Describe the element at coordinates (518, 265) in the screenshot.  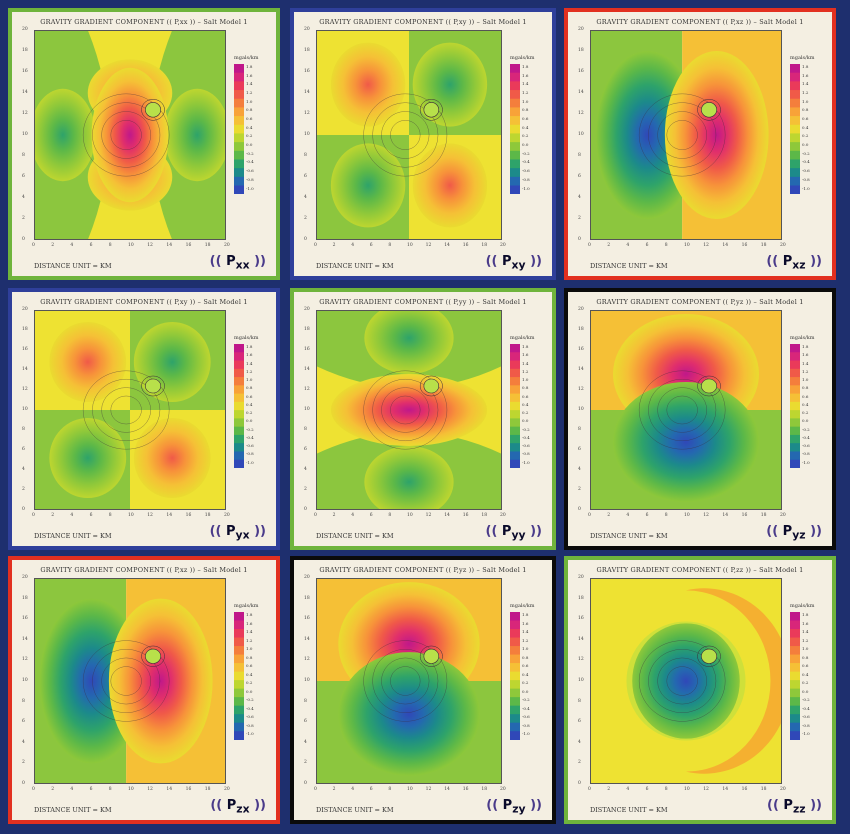
I see `component-subscript: xy` at that location.